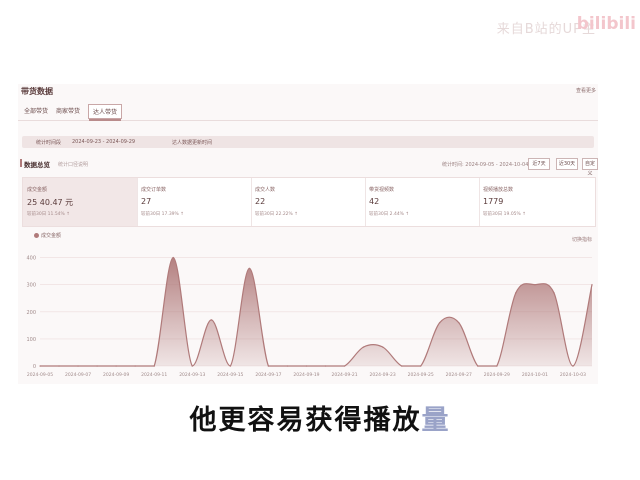  What do you see at coordinates (581, 240) in the screenshot?
I see `switch-metric-link: 切换指标` at bounding box center [581, 240].